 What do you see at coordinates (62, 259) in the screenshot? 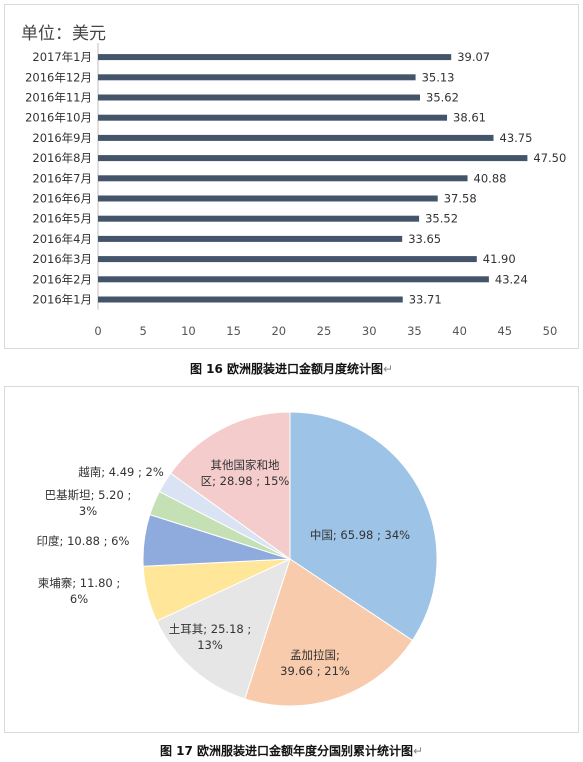
I see `category-label: 2016年3月` at bounding box center [62, 259].